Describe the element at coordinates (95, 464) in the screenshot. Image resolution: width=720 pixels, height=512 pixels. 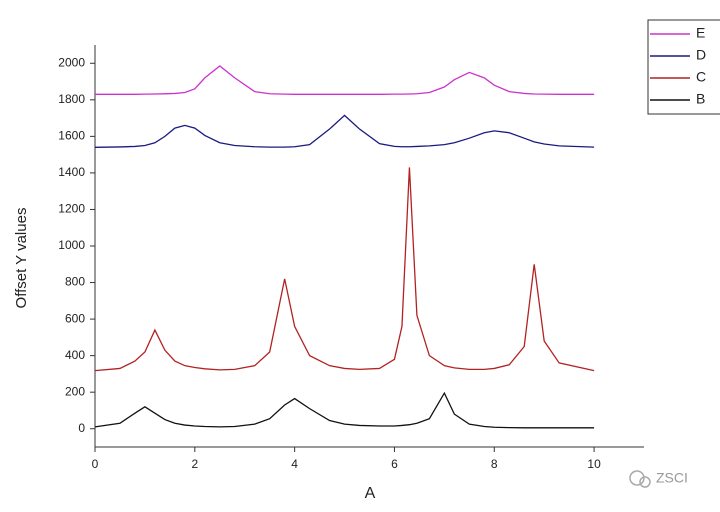
I see `x-tick-label: 0` at that location.